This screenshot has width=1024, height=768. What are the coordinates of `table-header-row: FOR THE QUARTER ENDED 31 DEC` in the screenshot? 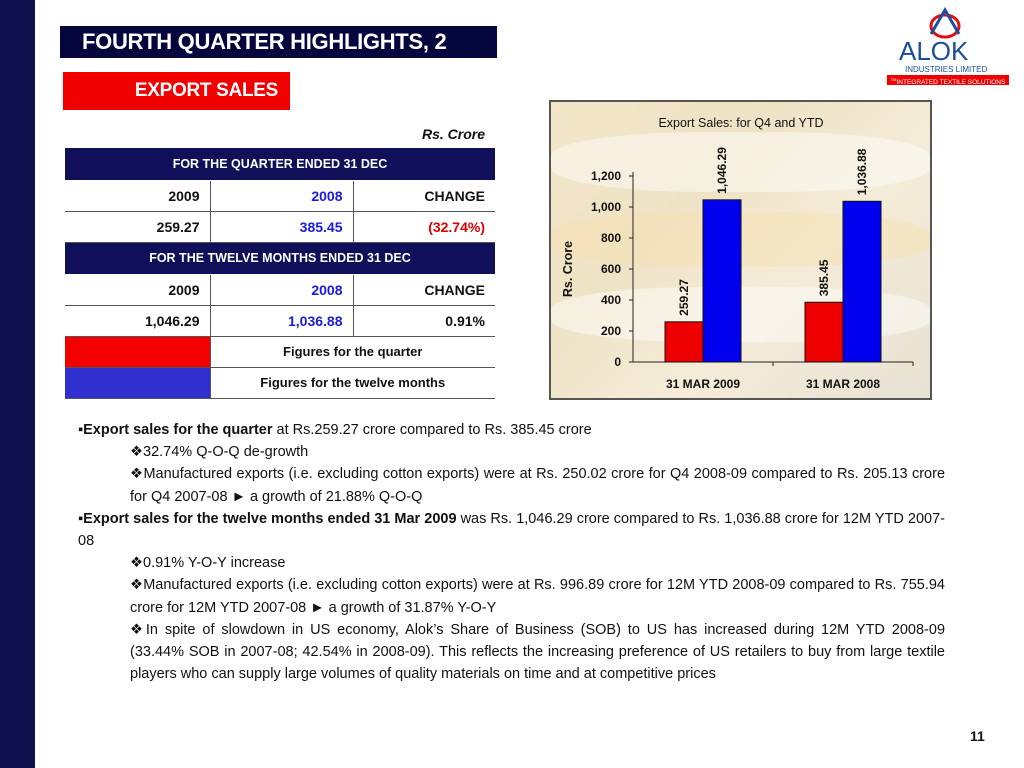 It's located at (280, 164).